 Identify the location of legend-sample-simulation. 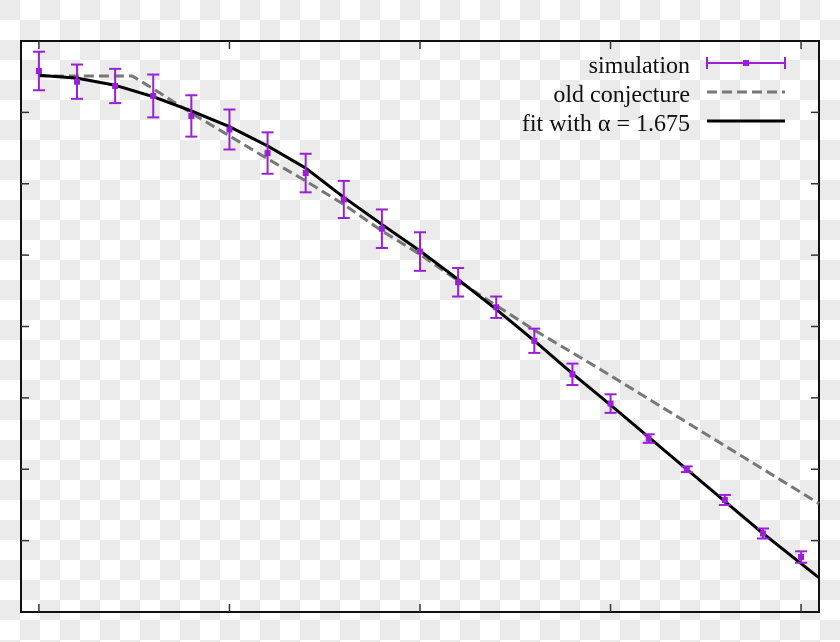
(746, 63).